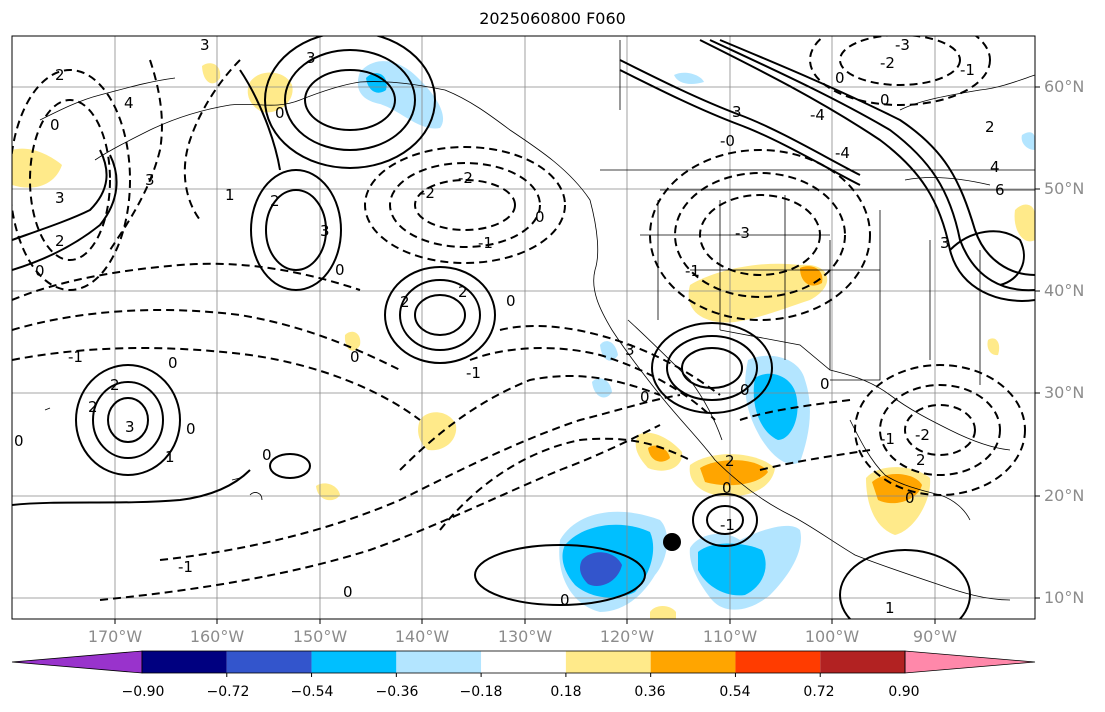 The height and width of the screenshot is (712, 1105). I want to click on colorbar-extend-low, so click(77, 662).